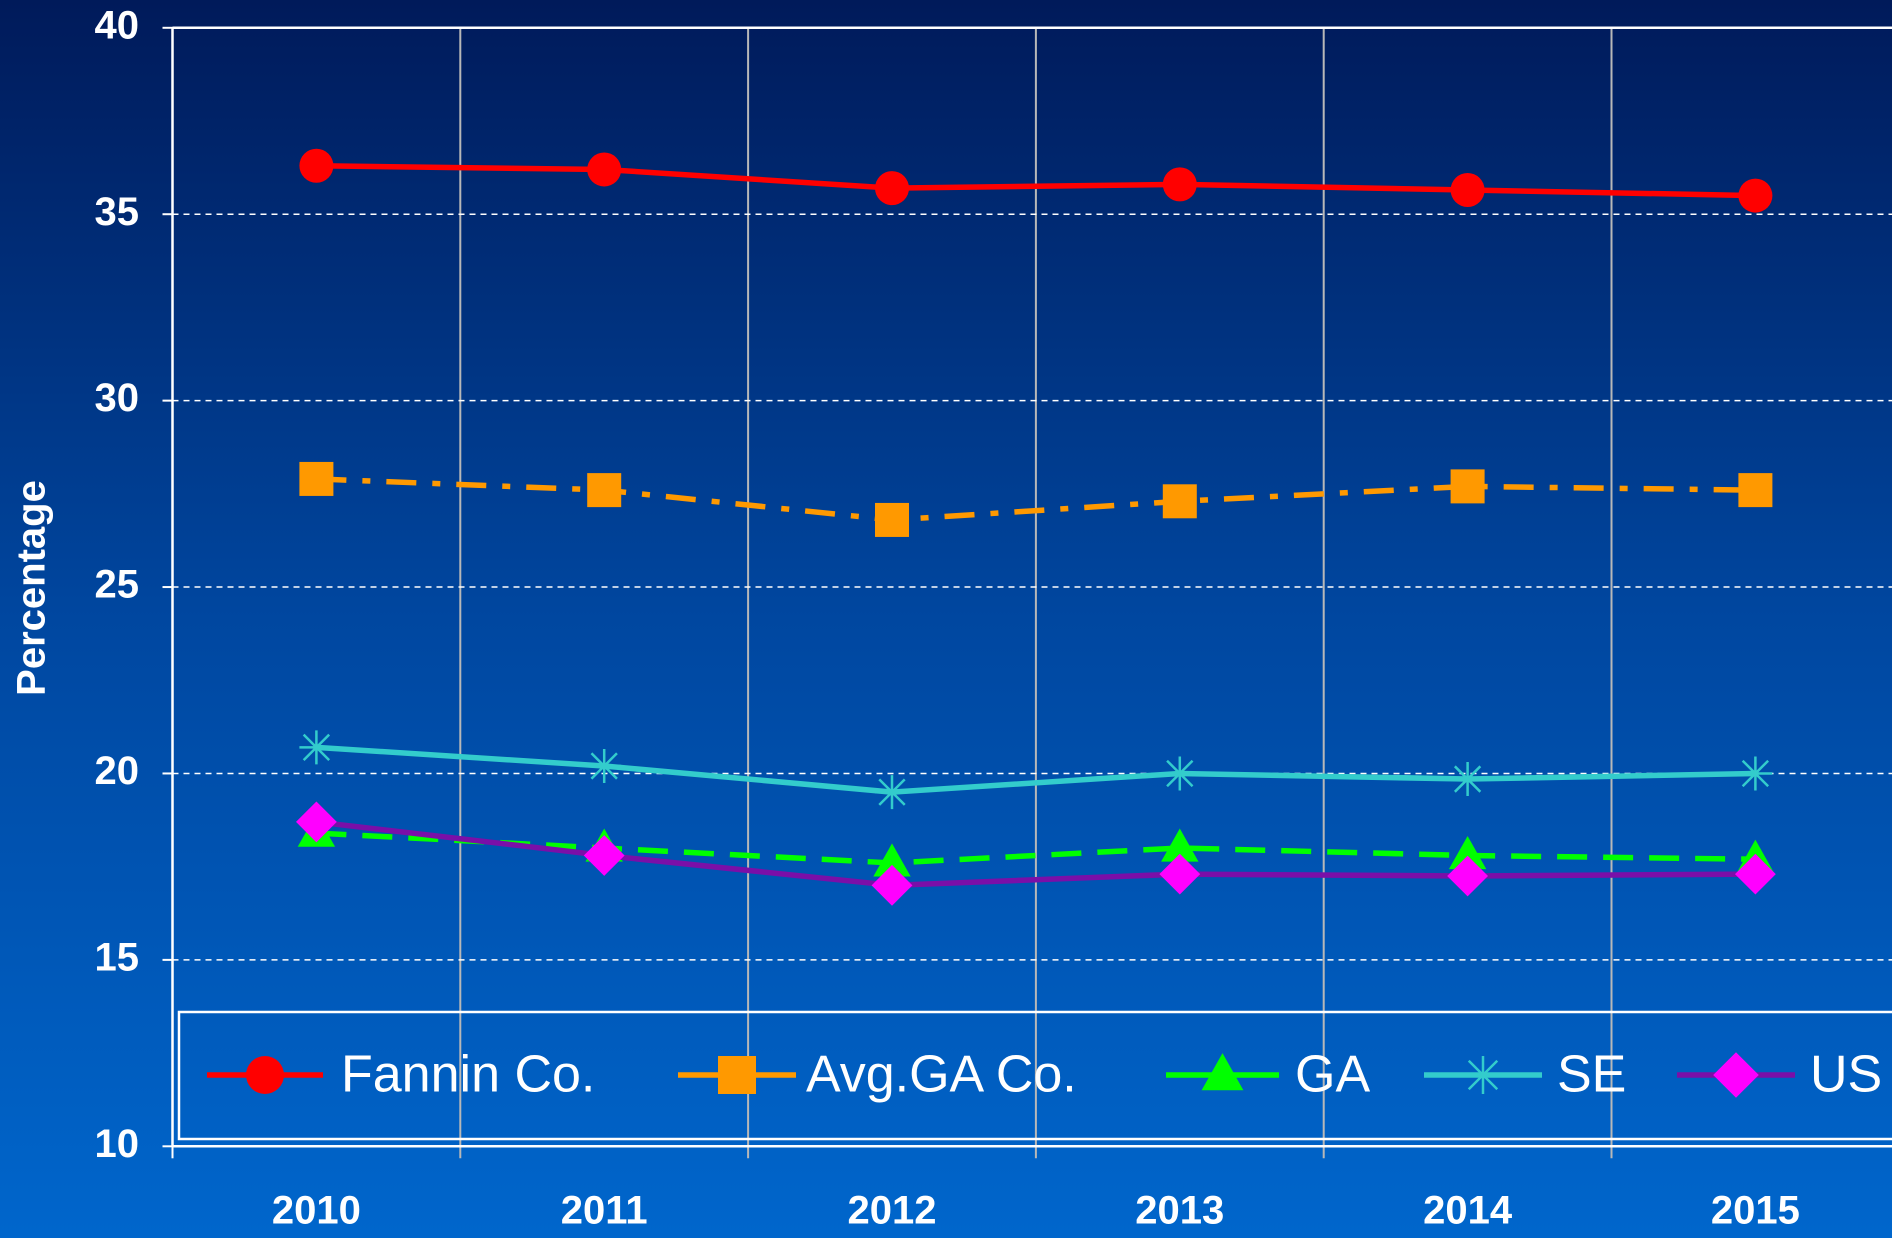 This screenshot has height=1238, width=1892. Describe the element at coordinates (604, 1211) in the screenshot. I see `x-tick-label: 2011` at that location.